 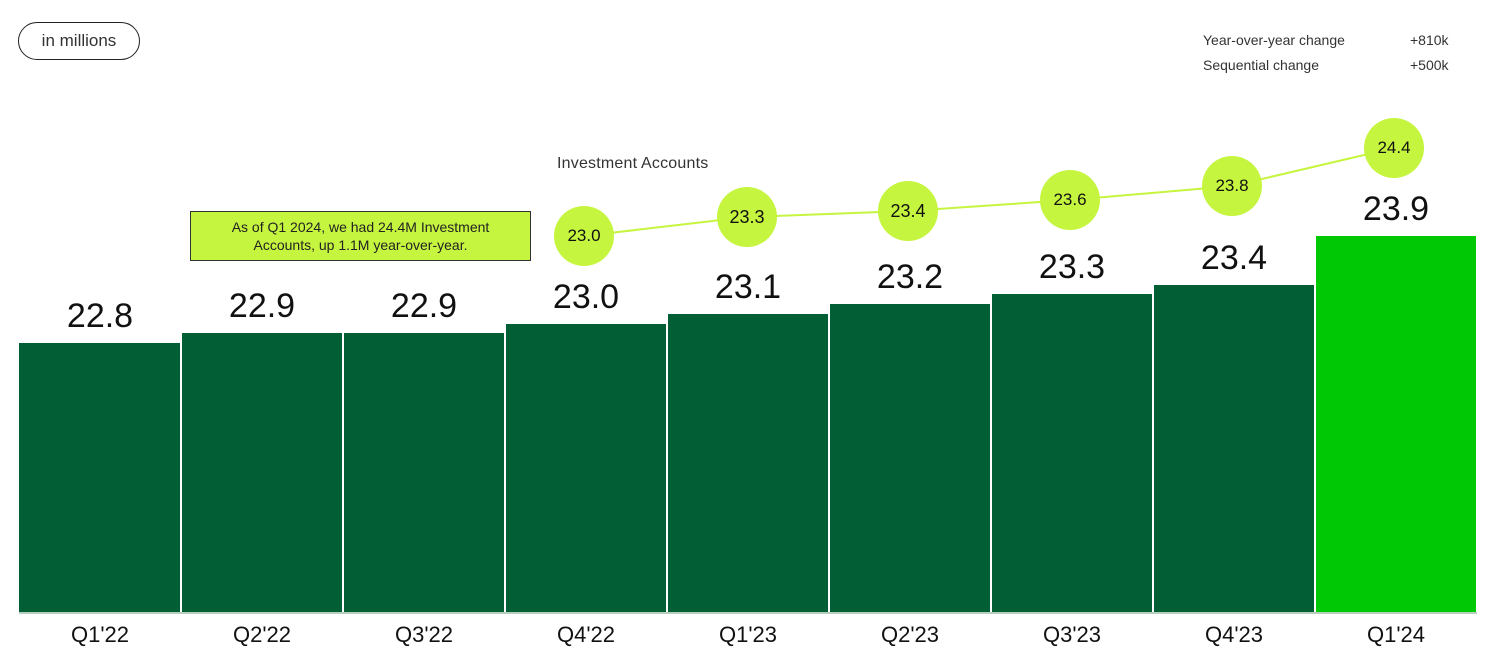 I want to click on x-tick-label: Q4'22, so click(x=586, y=634).